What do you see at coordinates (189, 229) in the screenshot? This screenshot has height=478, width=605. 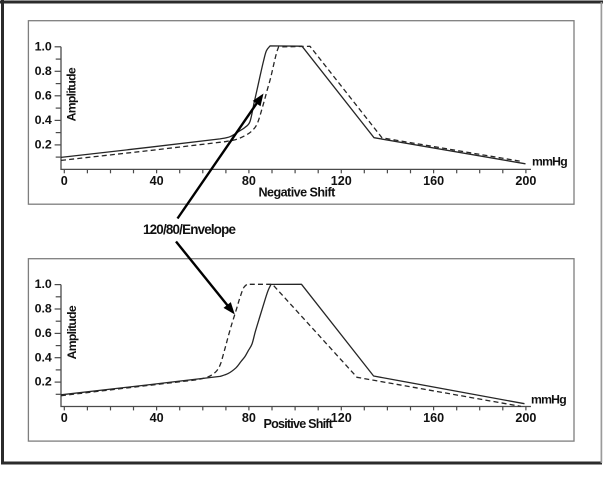 I see `svg-text: 120/80/Envelope` at bounding box center [189, 229].